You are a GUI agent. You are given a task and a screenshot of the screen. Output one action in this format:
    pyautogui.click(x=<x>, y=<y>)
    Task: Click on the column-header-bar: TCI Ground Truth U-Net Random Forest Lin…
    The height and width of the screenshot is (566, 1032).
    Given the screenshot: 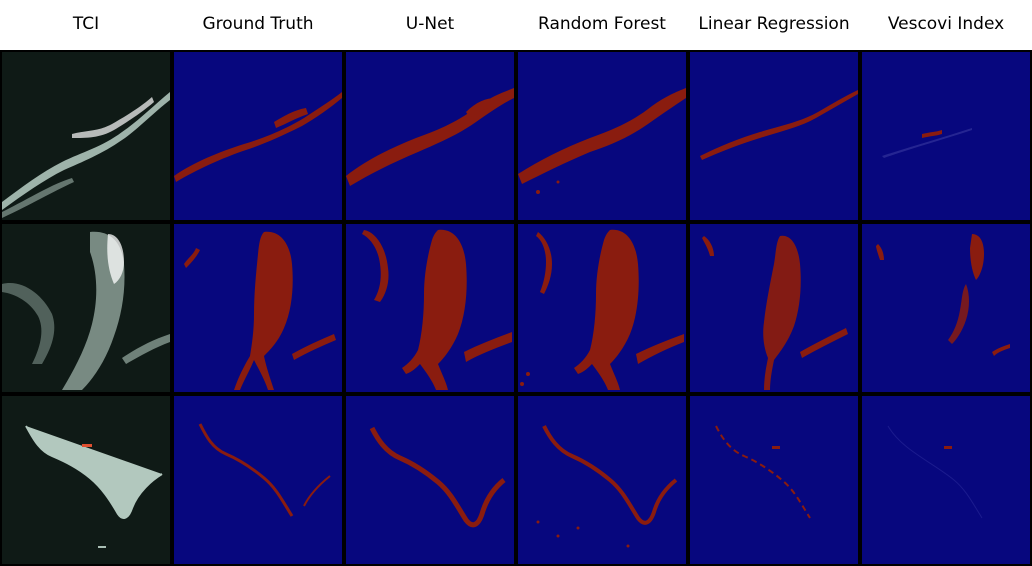 What is the action you would take?
    pyautogui.click(x=516, y=25)
    